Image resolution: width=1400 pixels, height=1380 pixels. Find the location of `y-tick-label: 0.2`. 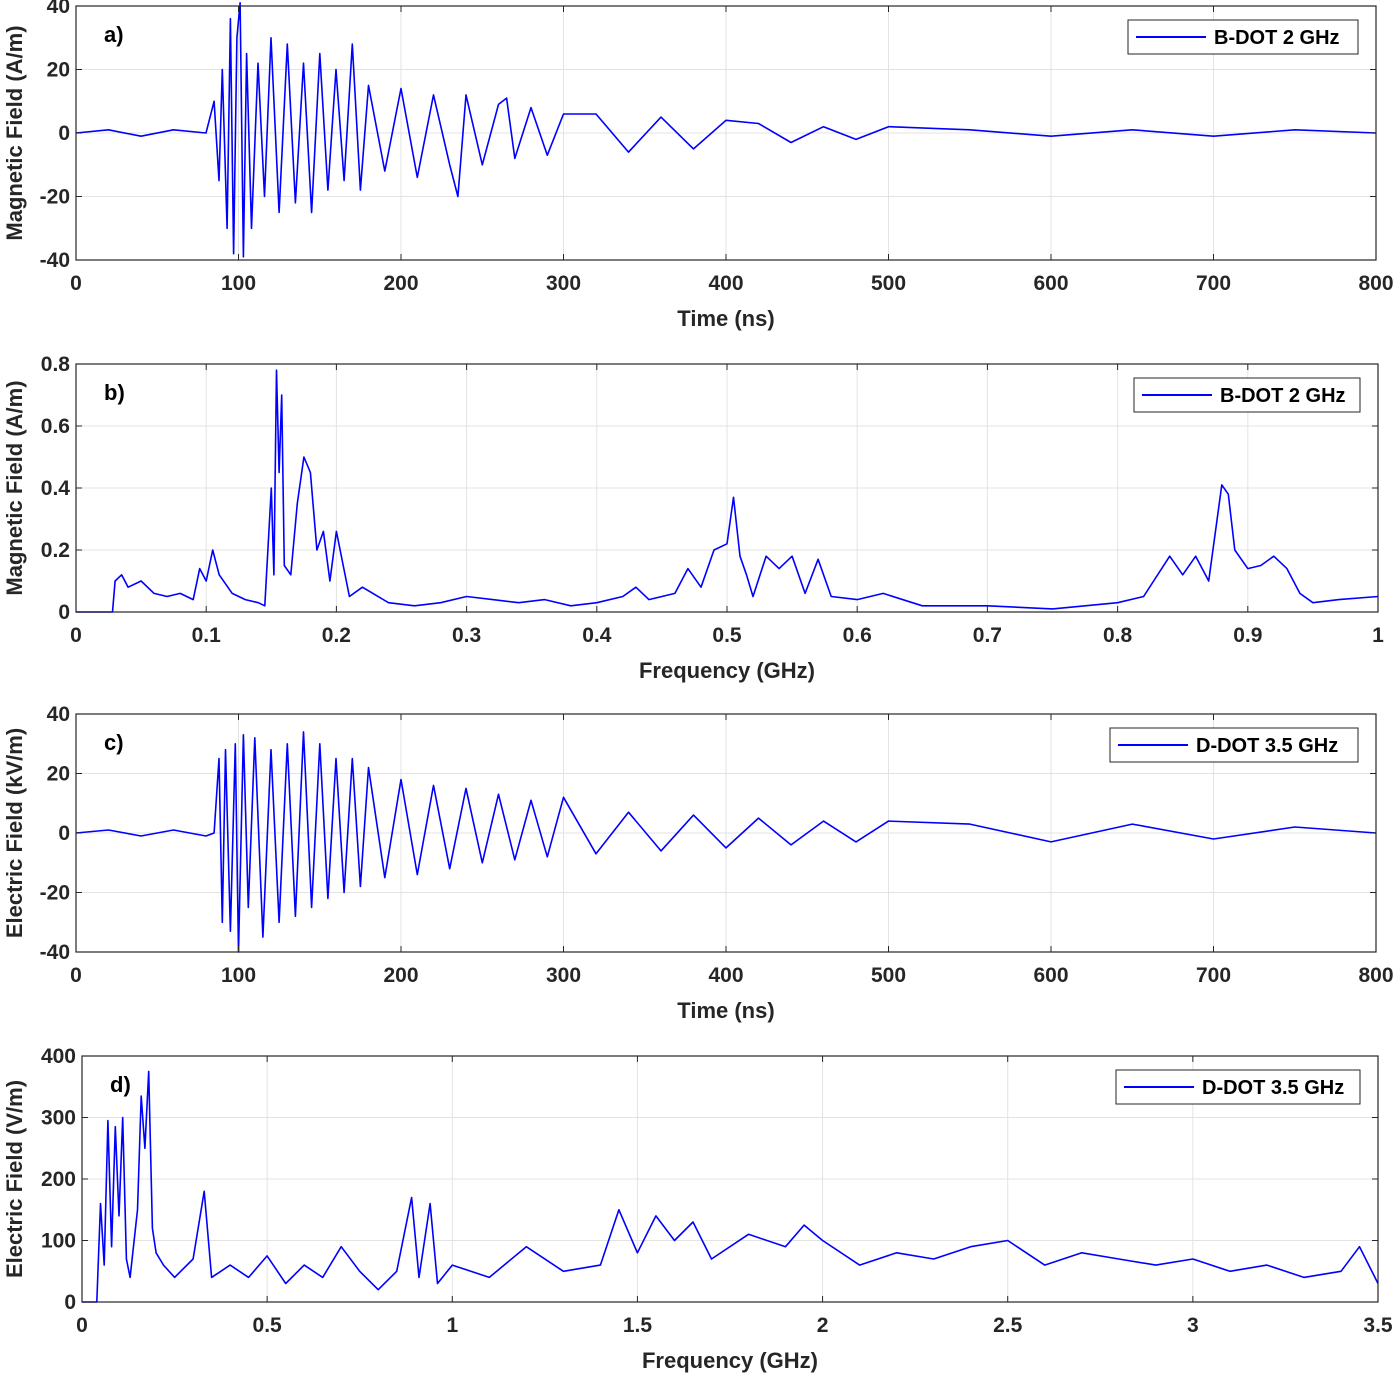

y-tick-label: 0.2 is located at coordinates (55, 550).